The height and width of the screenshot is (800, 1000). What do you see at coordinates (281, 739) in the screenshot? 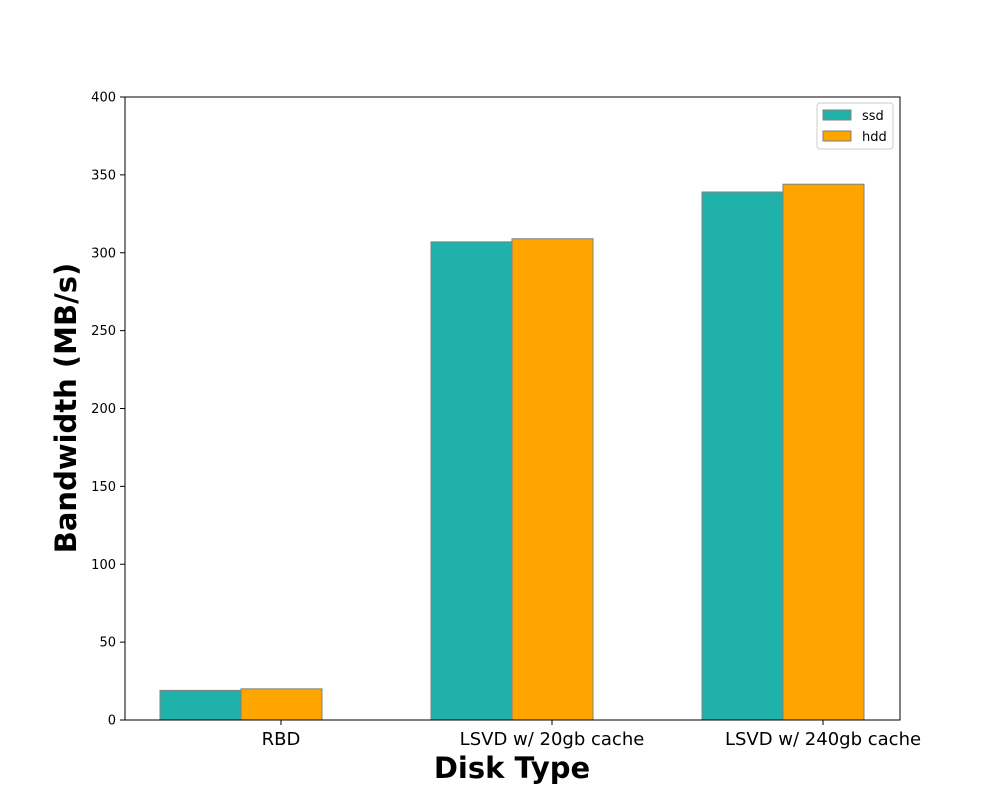
I see `x-tick-label: RBD` at bounding box center [281, 739].